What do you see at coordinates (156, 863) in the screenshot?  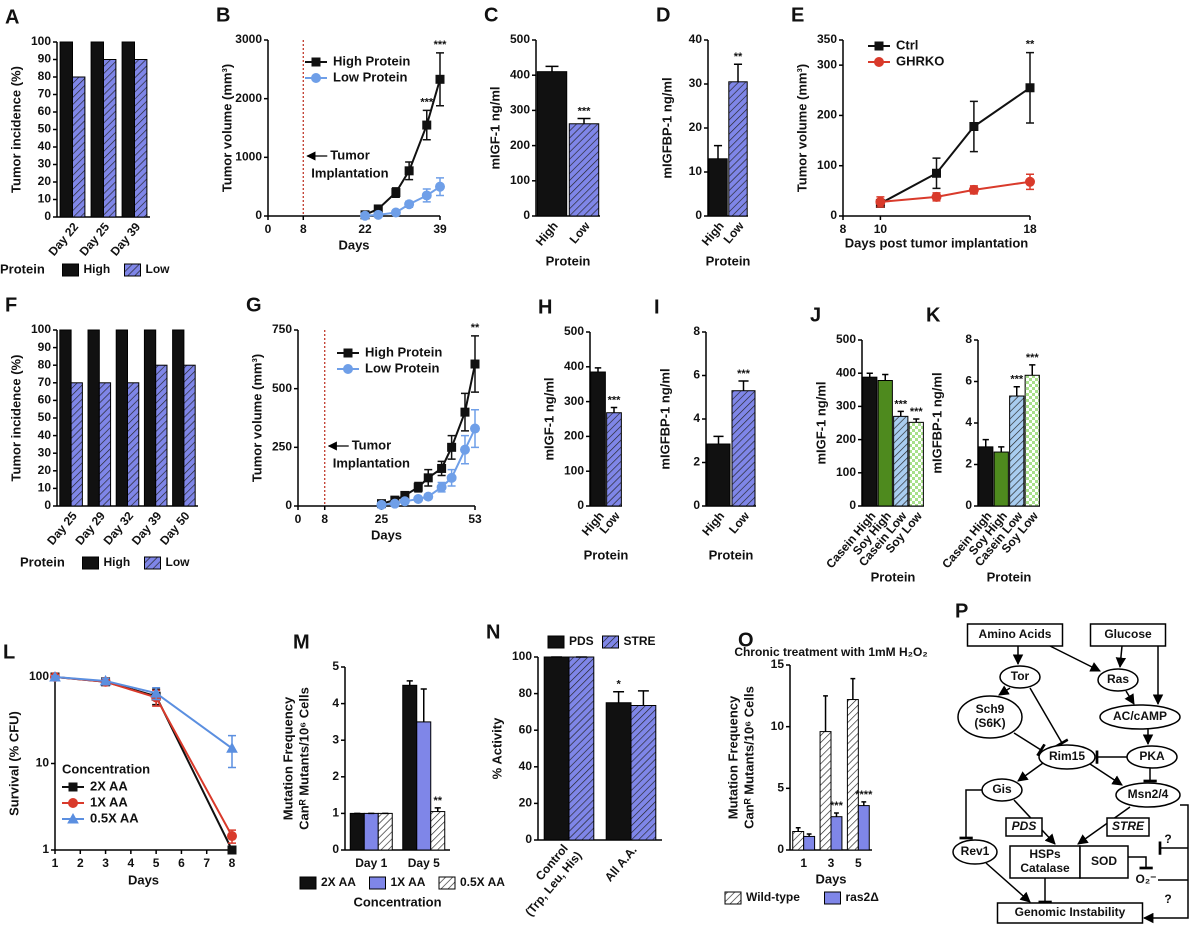 I see `x-tick-label: 5` at bounding box center [156, 863].